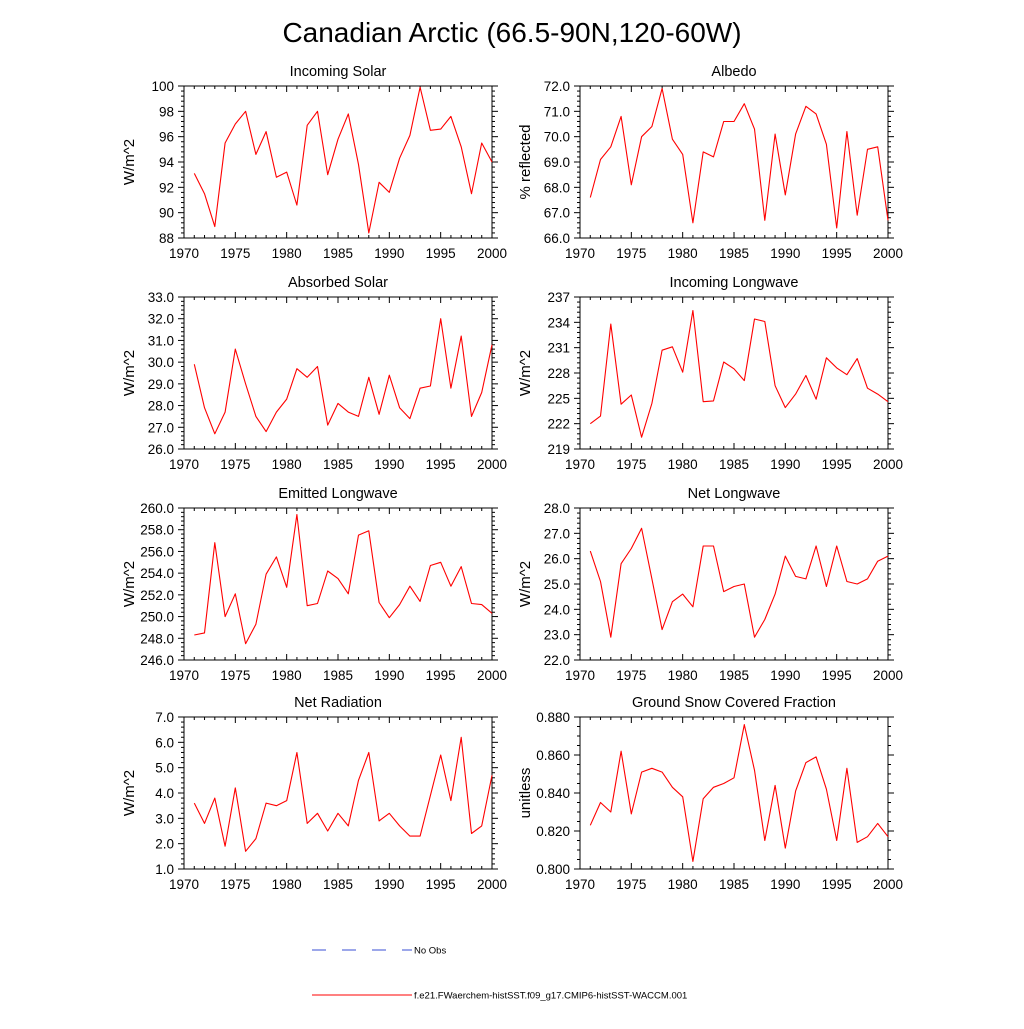 Image resolution: width=1024 pixels, height=1029 pixels. I want to click on y-tick-label: 7.0, so click(164, 717).